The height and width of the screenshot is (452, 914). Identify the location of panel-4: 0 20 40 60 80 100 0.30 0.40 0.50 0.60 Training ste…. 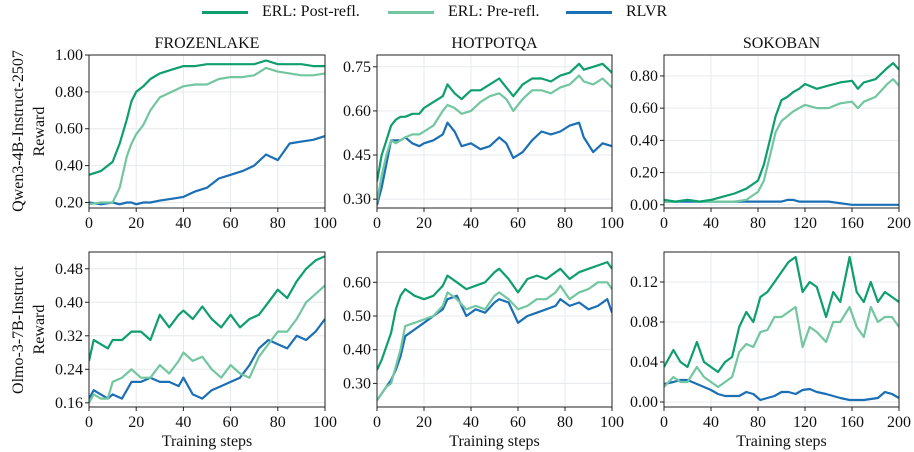
(483, 350).